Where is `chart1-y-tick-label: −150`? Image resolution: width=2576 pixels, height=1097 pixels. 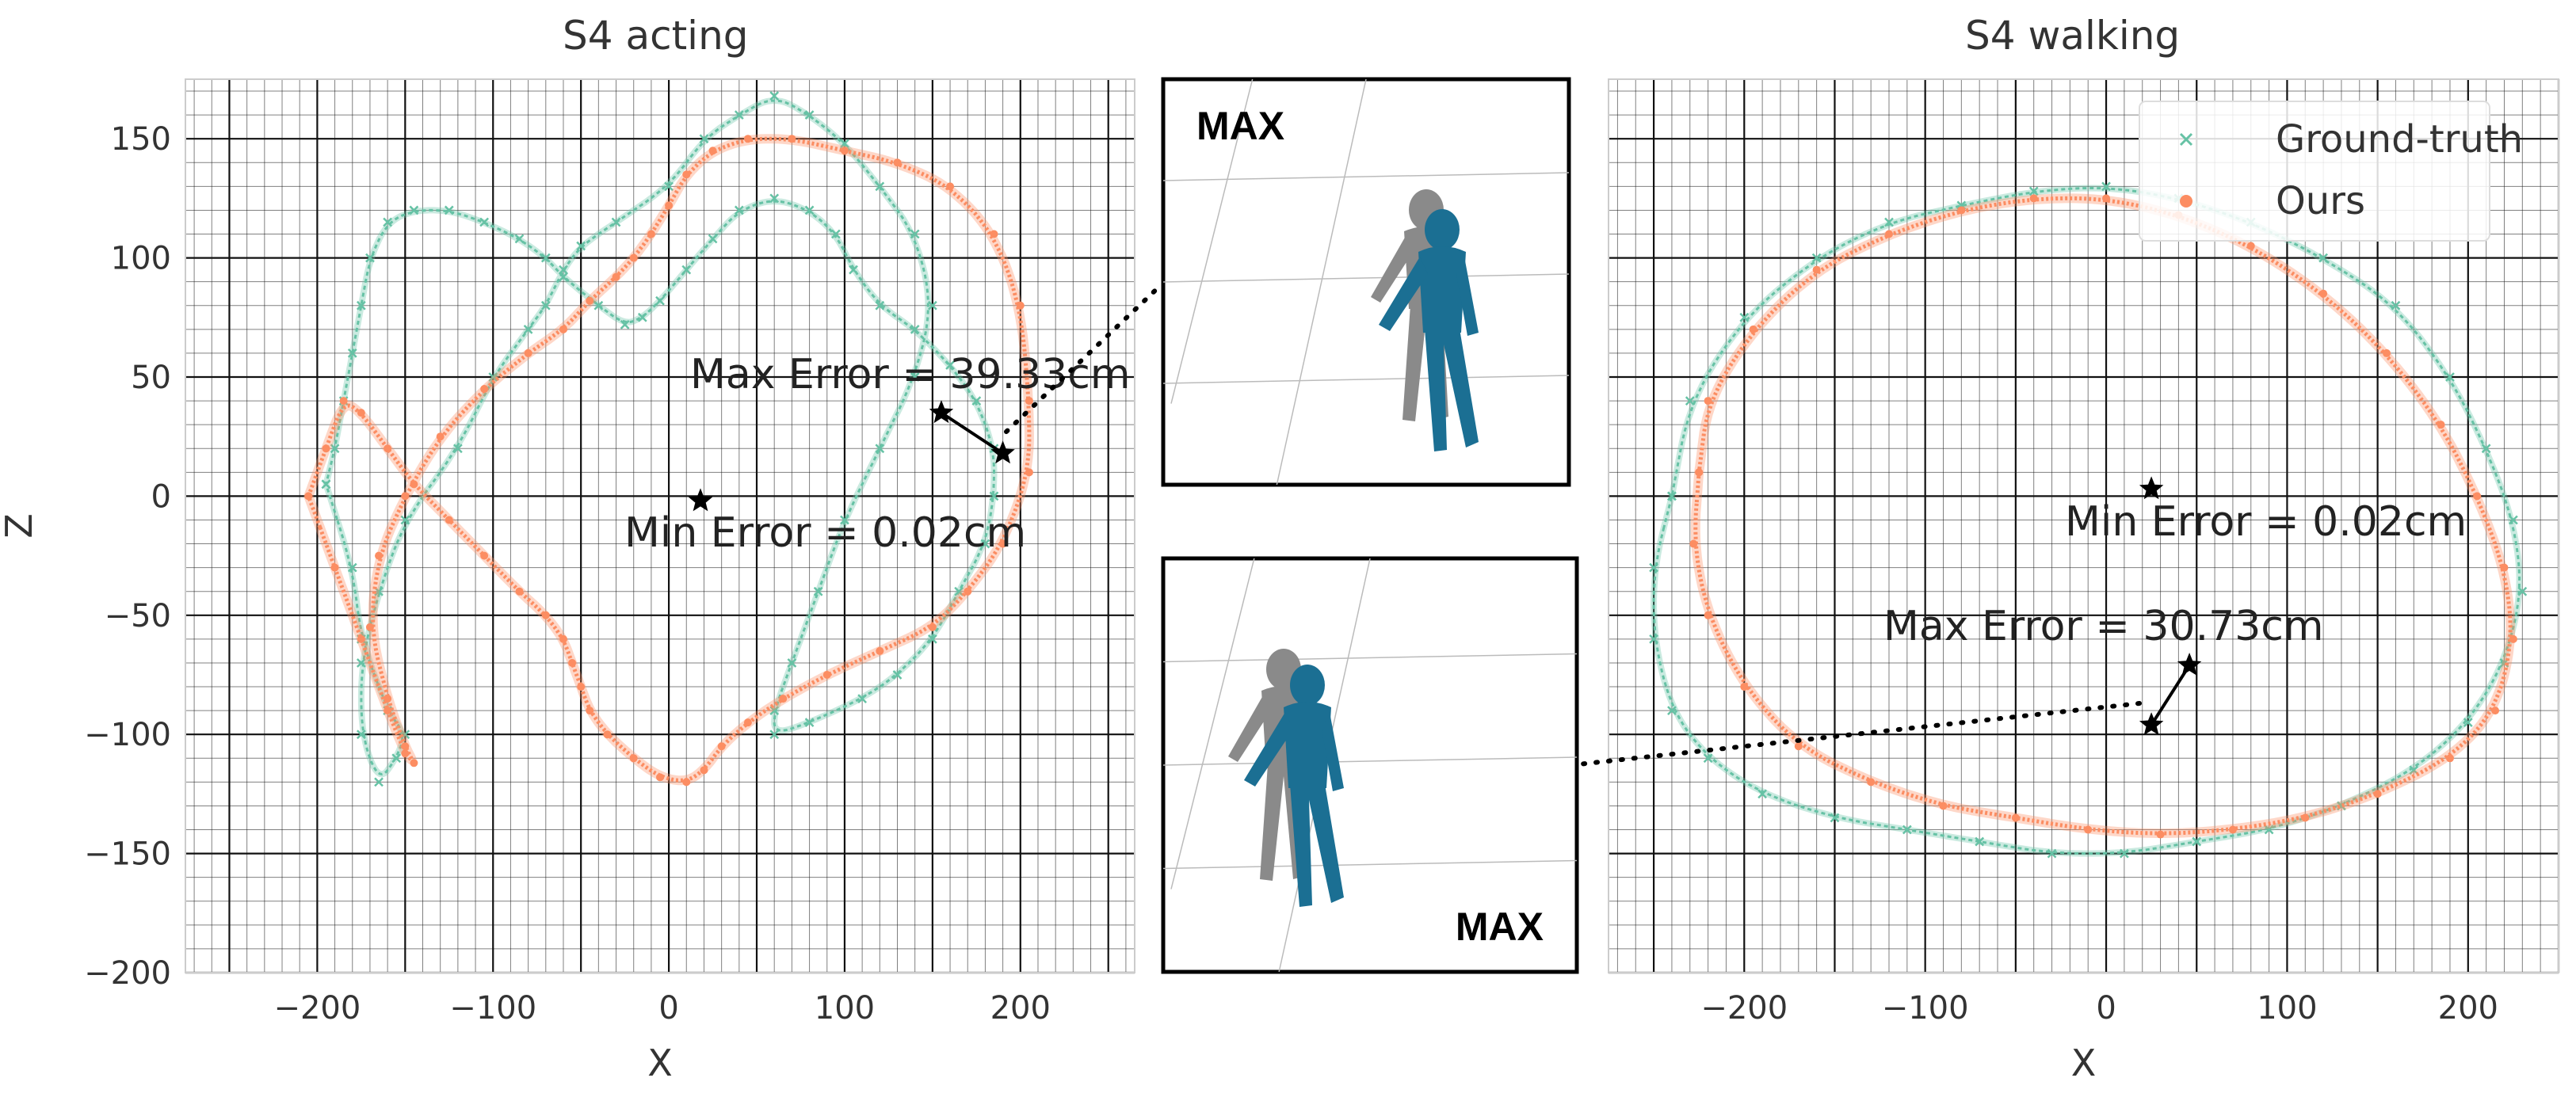 chart1-y-tick-label: −150 is located at coordinates (127, 854).